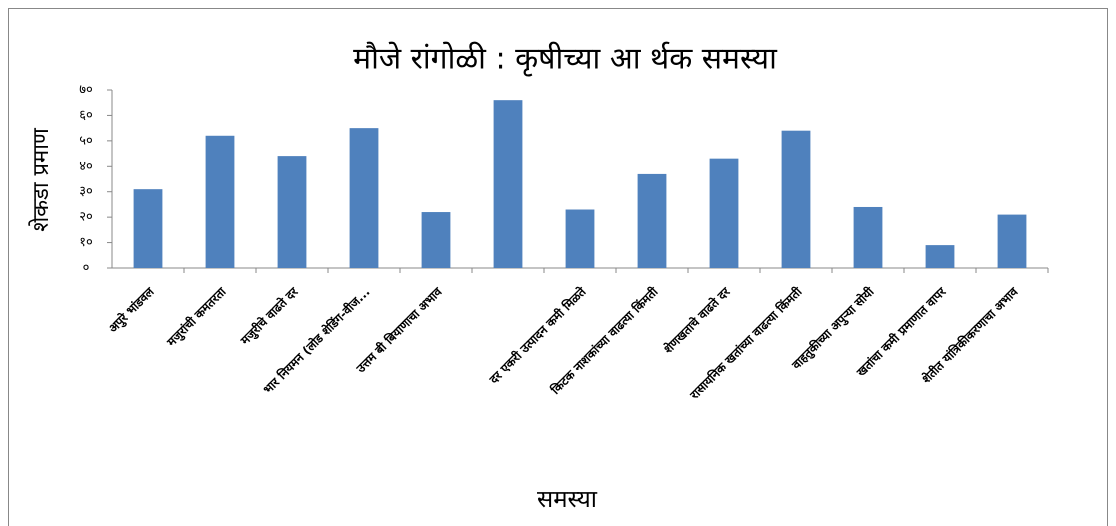 The image size is (1116, 526). Describe the element at coordinates (86, 115) in the screenshot. I see `y-tick-label: ६०` at that location.